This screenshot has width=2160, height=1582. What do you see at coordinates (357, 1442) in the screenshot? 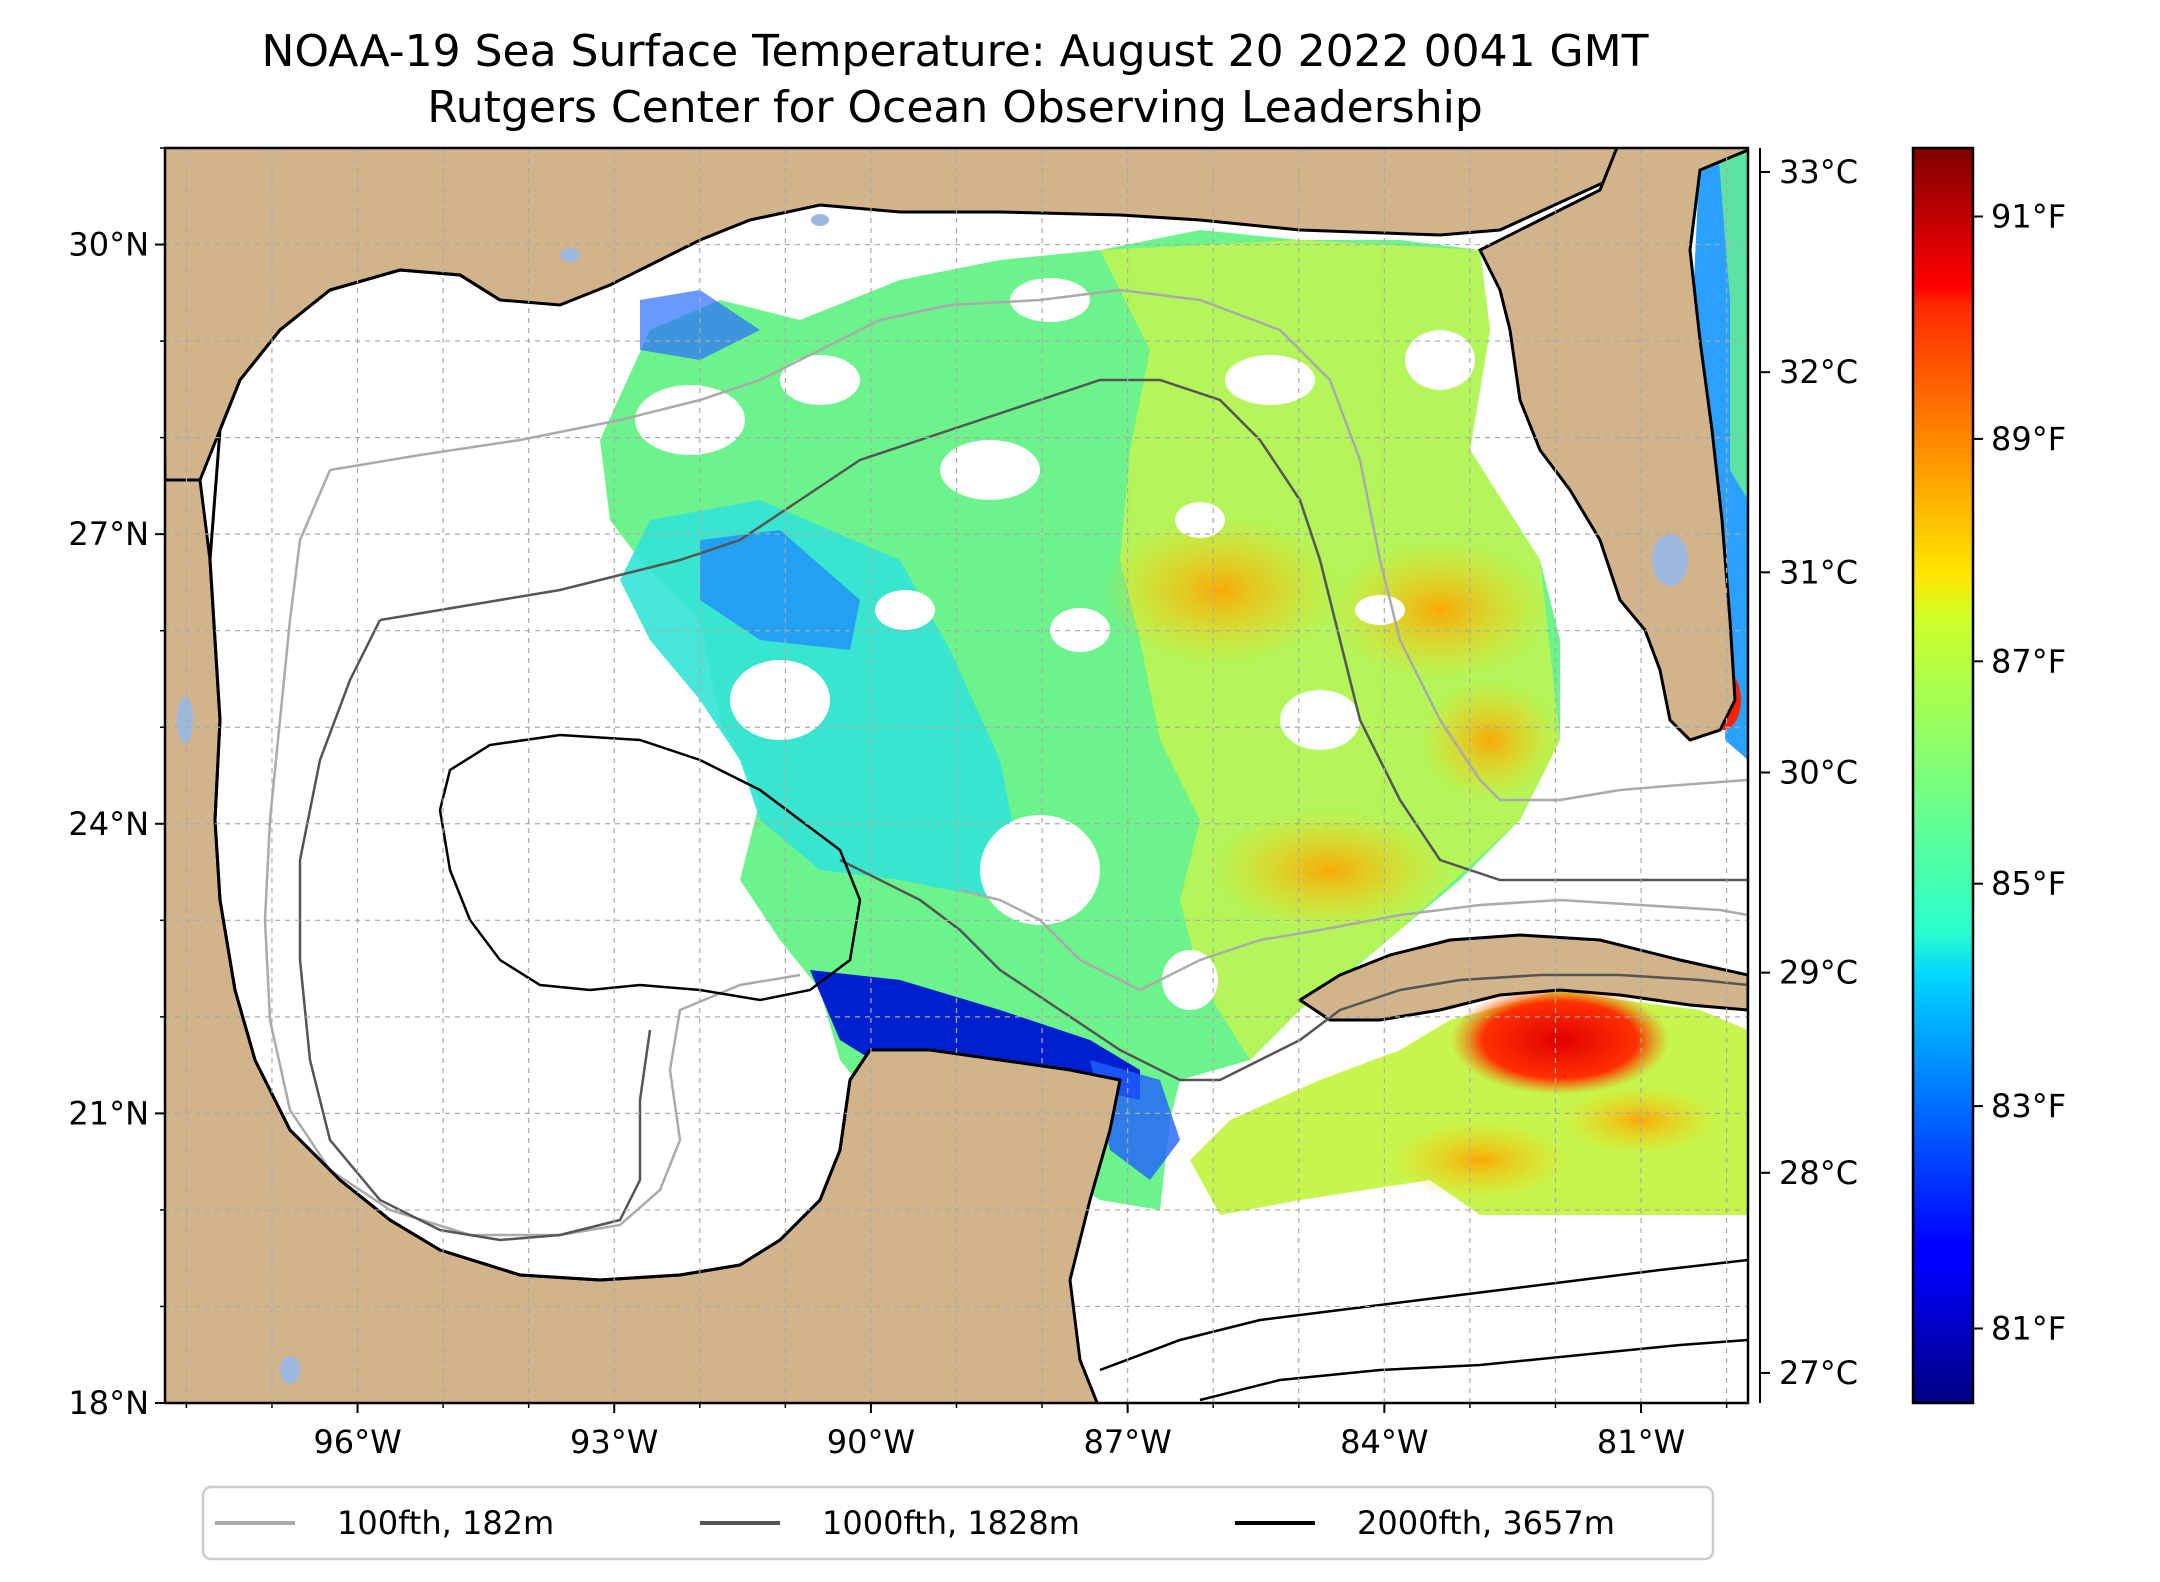
I see `lon-tick-label: 96°W` at bounding box center [357, 1442].